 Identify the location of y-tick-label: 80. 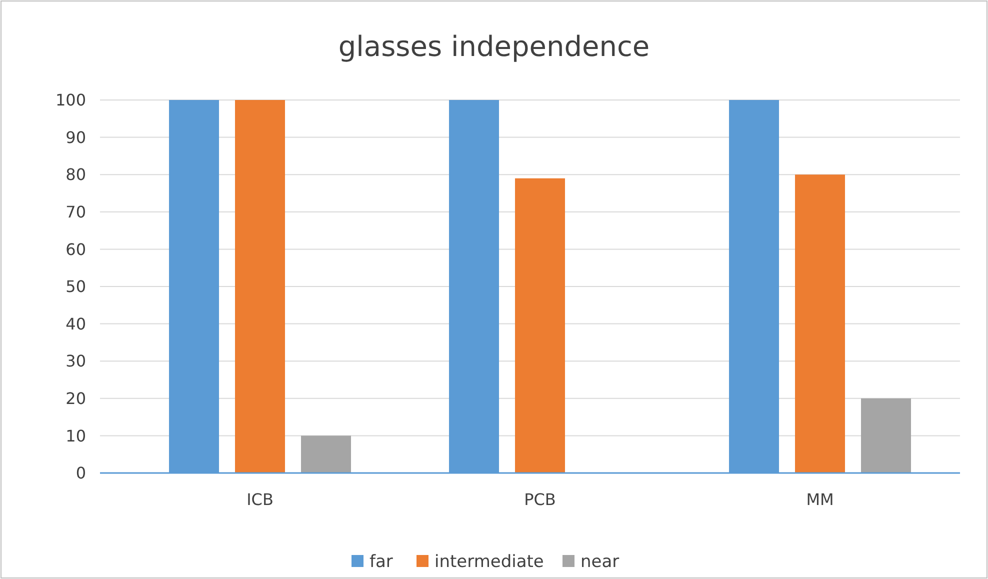
(76, 174).